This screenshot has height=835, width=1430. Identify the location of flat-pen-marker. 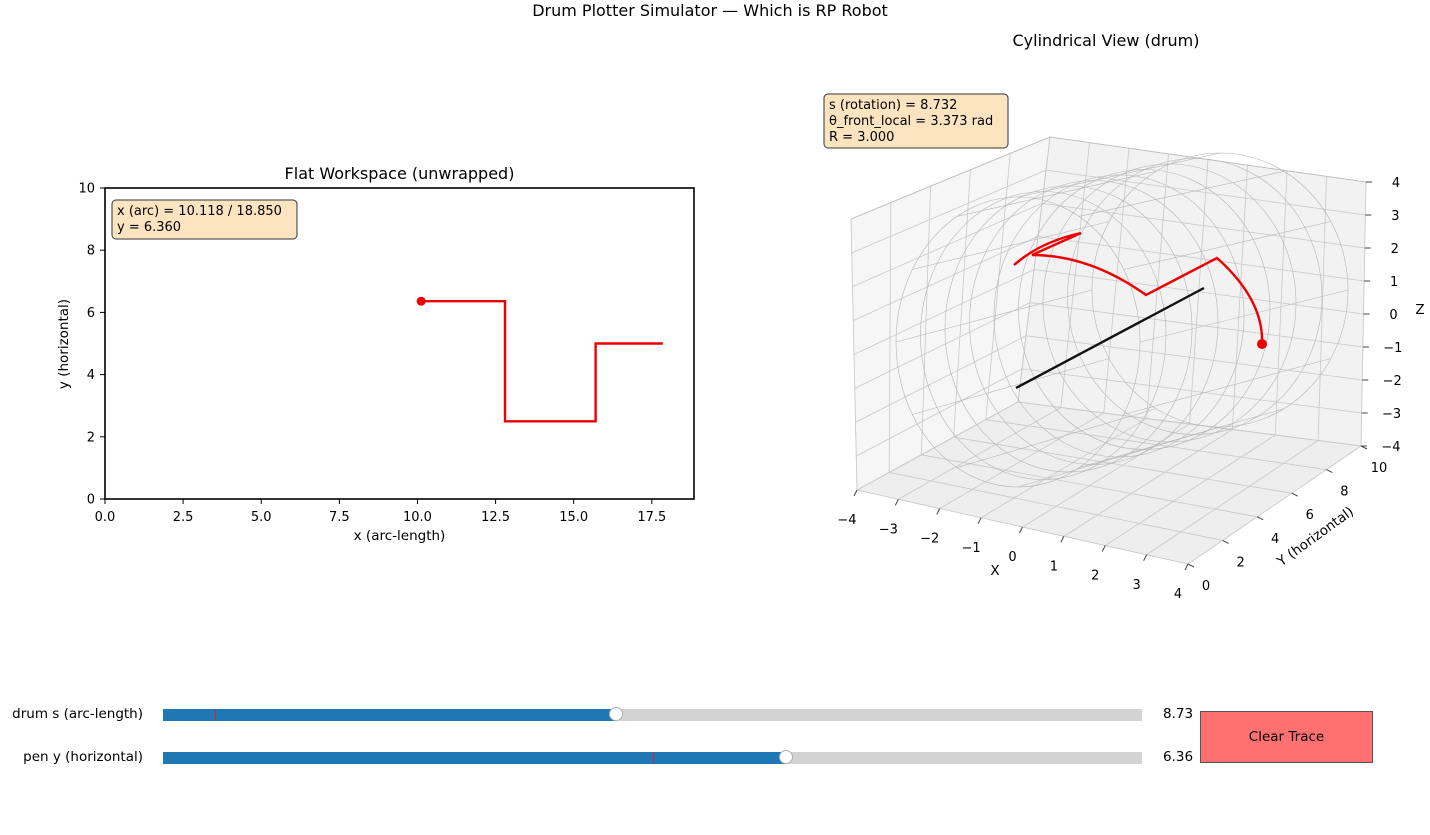
(421, 301).